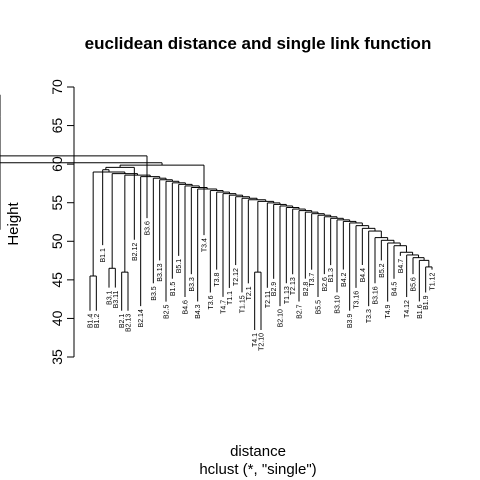 This screenshot has height=480, width=480. What do you see at coordinates (382, 270) in the screenshot?
I see `leaf-label: B5.2` at bounding box center [382, 270].